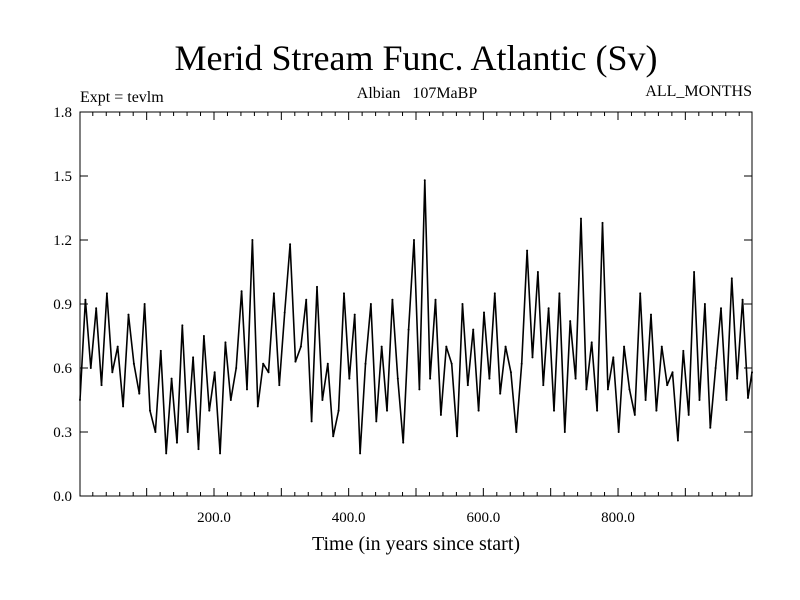 The height and width of the screenshot is (600, 800). I want to click on y-tick-label: 1.5, so click(62, 177).